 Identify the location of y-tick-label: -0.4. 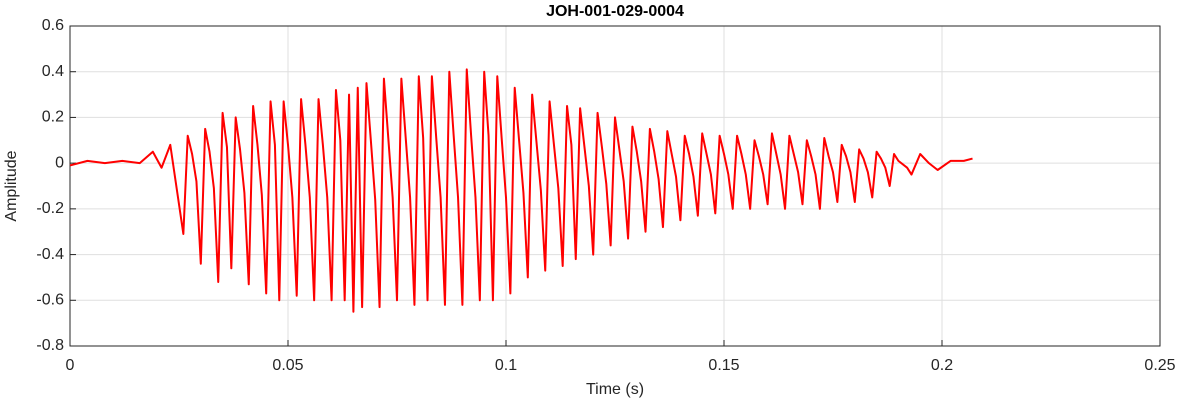
(50, 254).